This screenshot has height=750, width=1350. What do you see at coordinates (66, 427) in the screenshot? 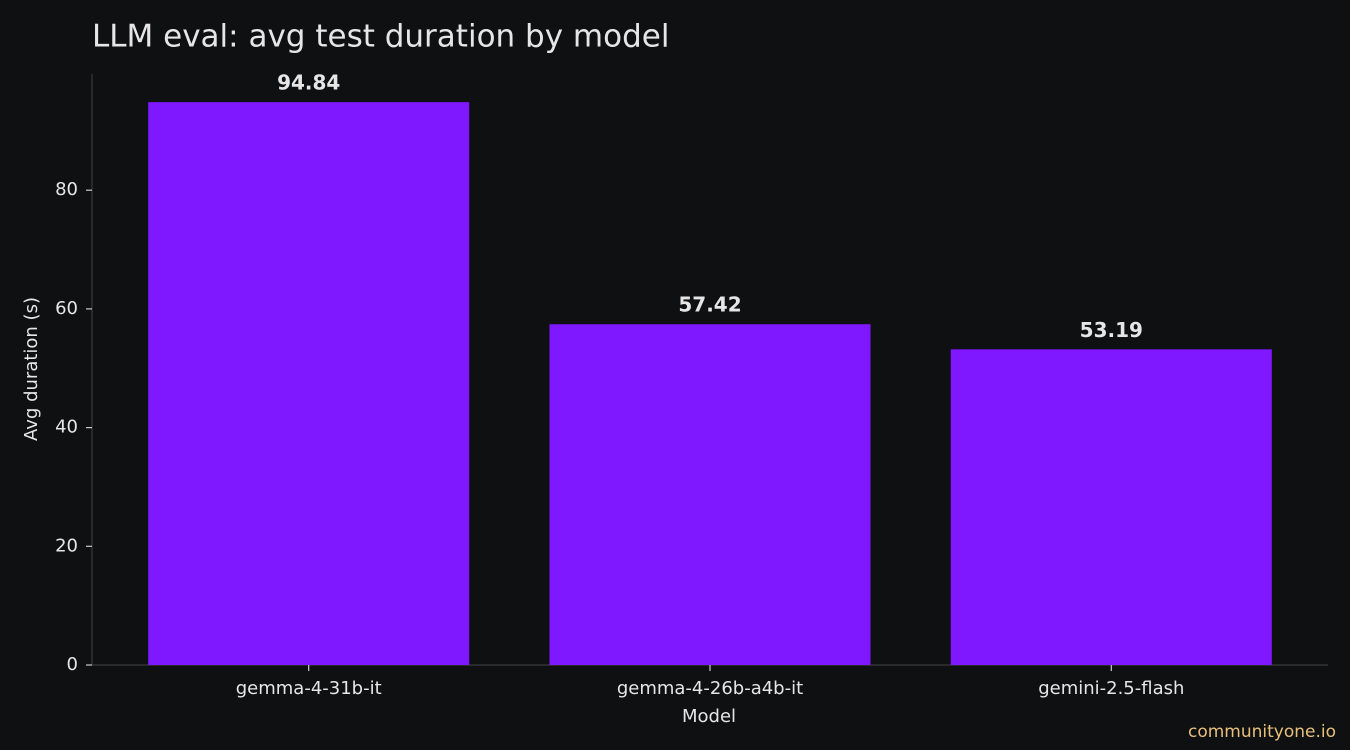
I see `y-tick-label: 40` at bounding box center [66, 427].